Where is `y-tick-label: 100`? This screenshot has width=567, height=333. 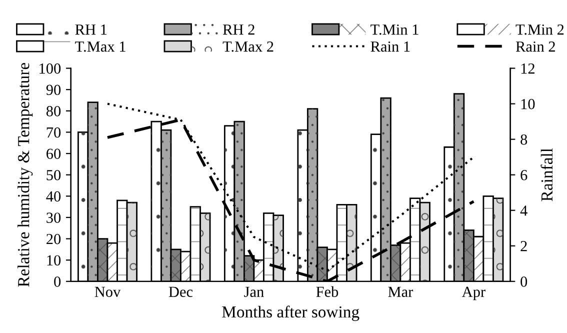
y-tick-label: 100 is located at coordinates (50, 68).